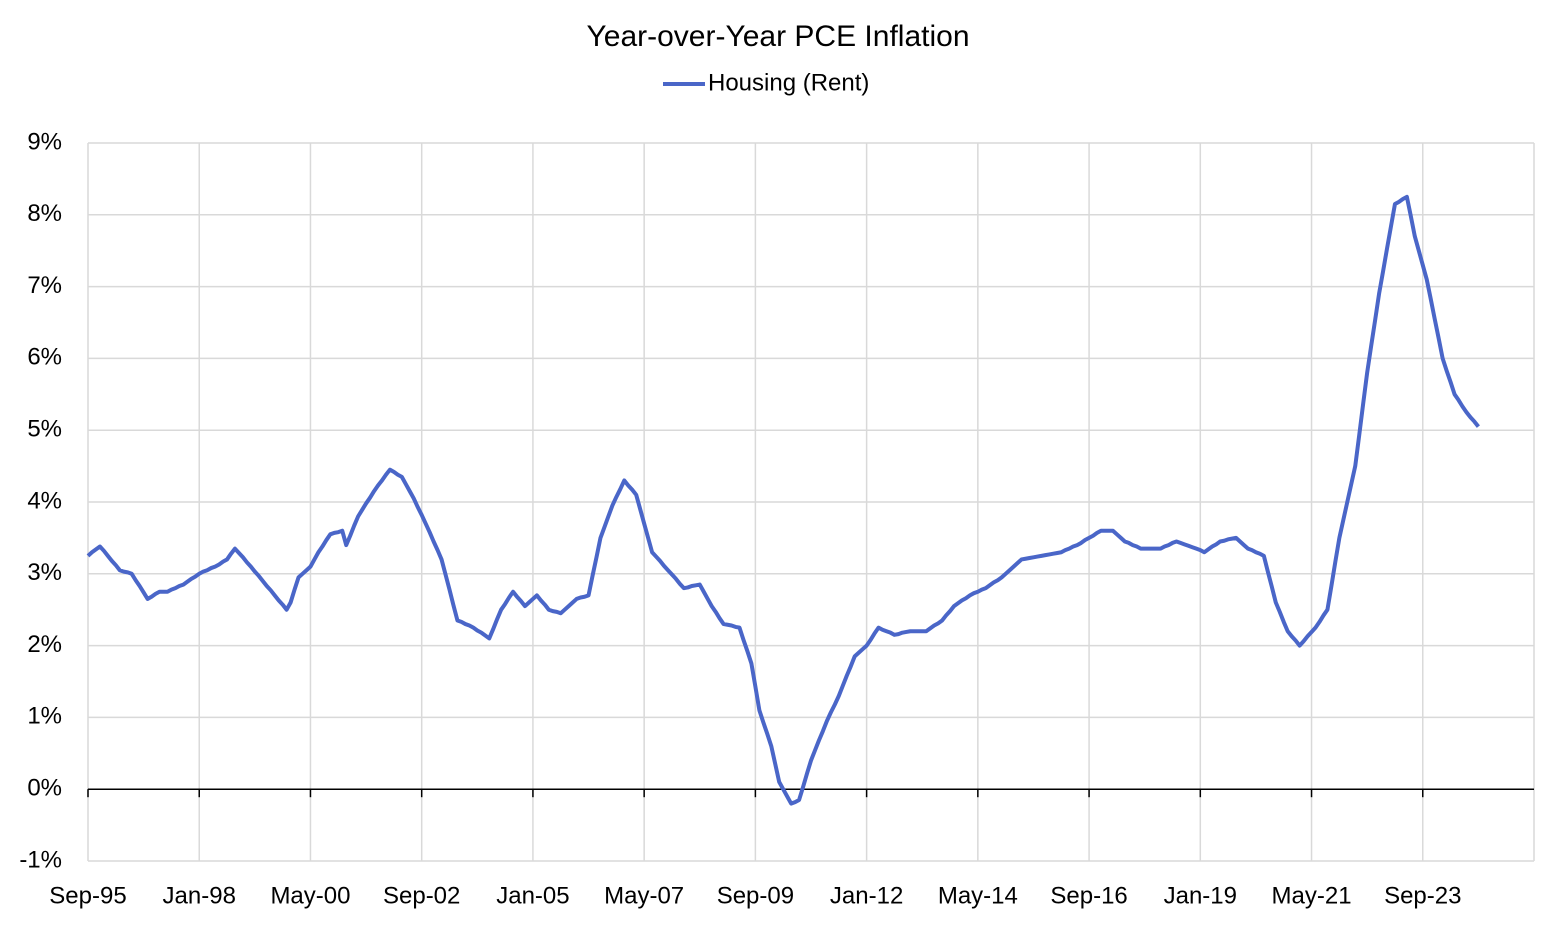 The width and height of the screenshot is (1558, 926). What do you see at coordinates (44, 644) in the screenshot?
I see `y-tick-label: 2%` at bounding box center [44, 644].